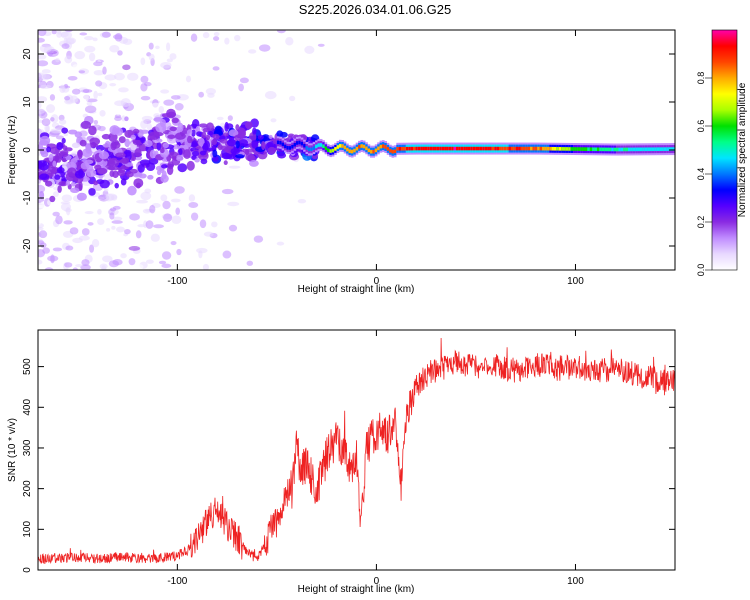 This screenshot has width=750, height=600. Describe the element at coordinates (27, 488) in the screenshot. I see `y-tick-label: 200` at that location.